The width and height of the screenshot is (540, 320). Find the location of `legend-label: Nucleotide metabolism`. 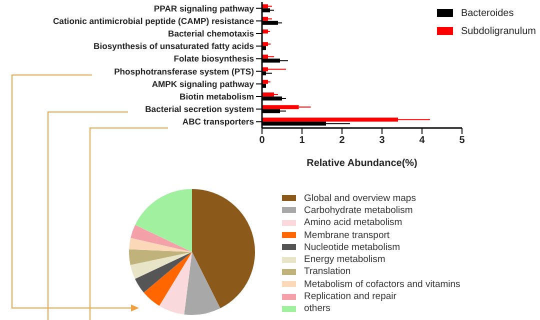

legend-label: Nucleotide metabolism is located at coordinates (352, 247).